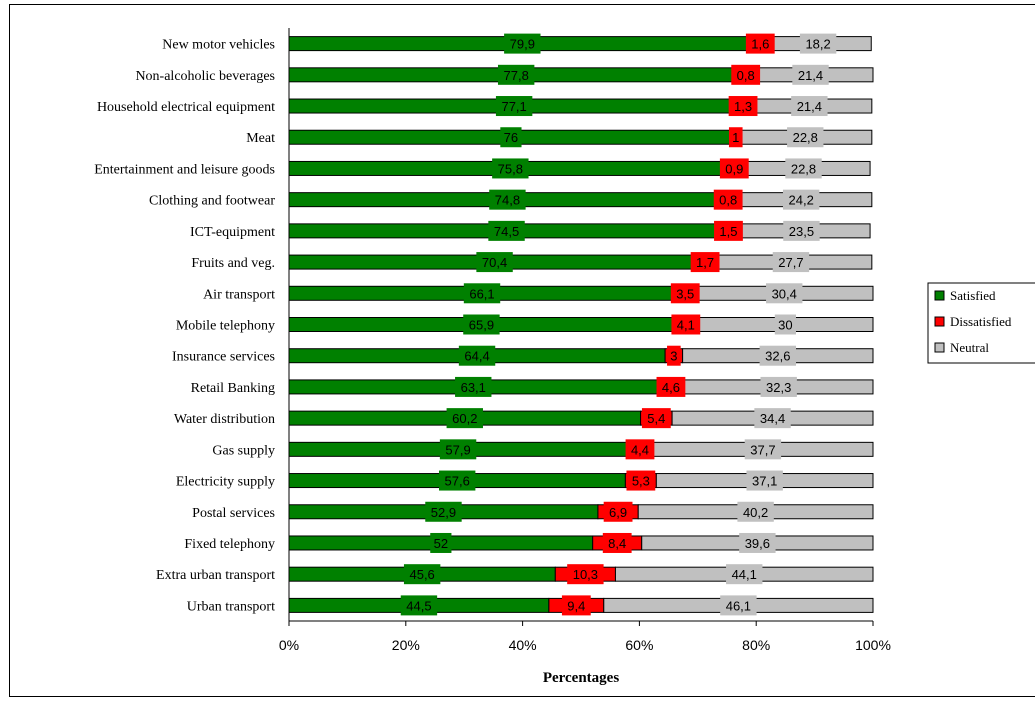  What do you see at coordinates (418, 605) in the screenshot?
I see `data-label: 44,5` at bounding box center [418, 605].